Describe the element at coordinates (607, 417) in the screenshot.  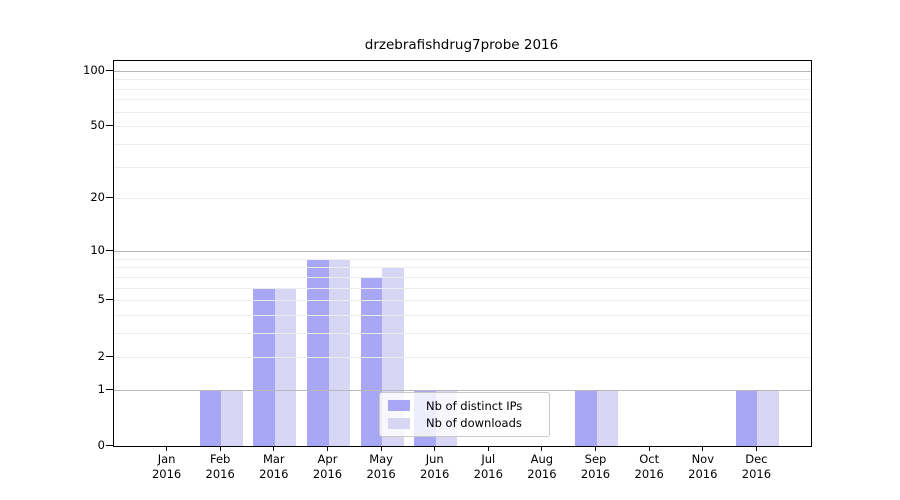
I see `bar-downloads-sep` at that location.